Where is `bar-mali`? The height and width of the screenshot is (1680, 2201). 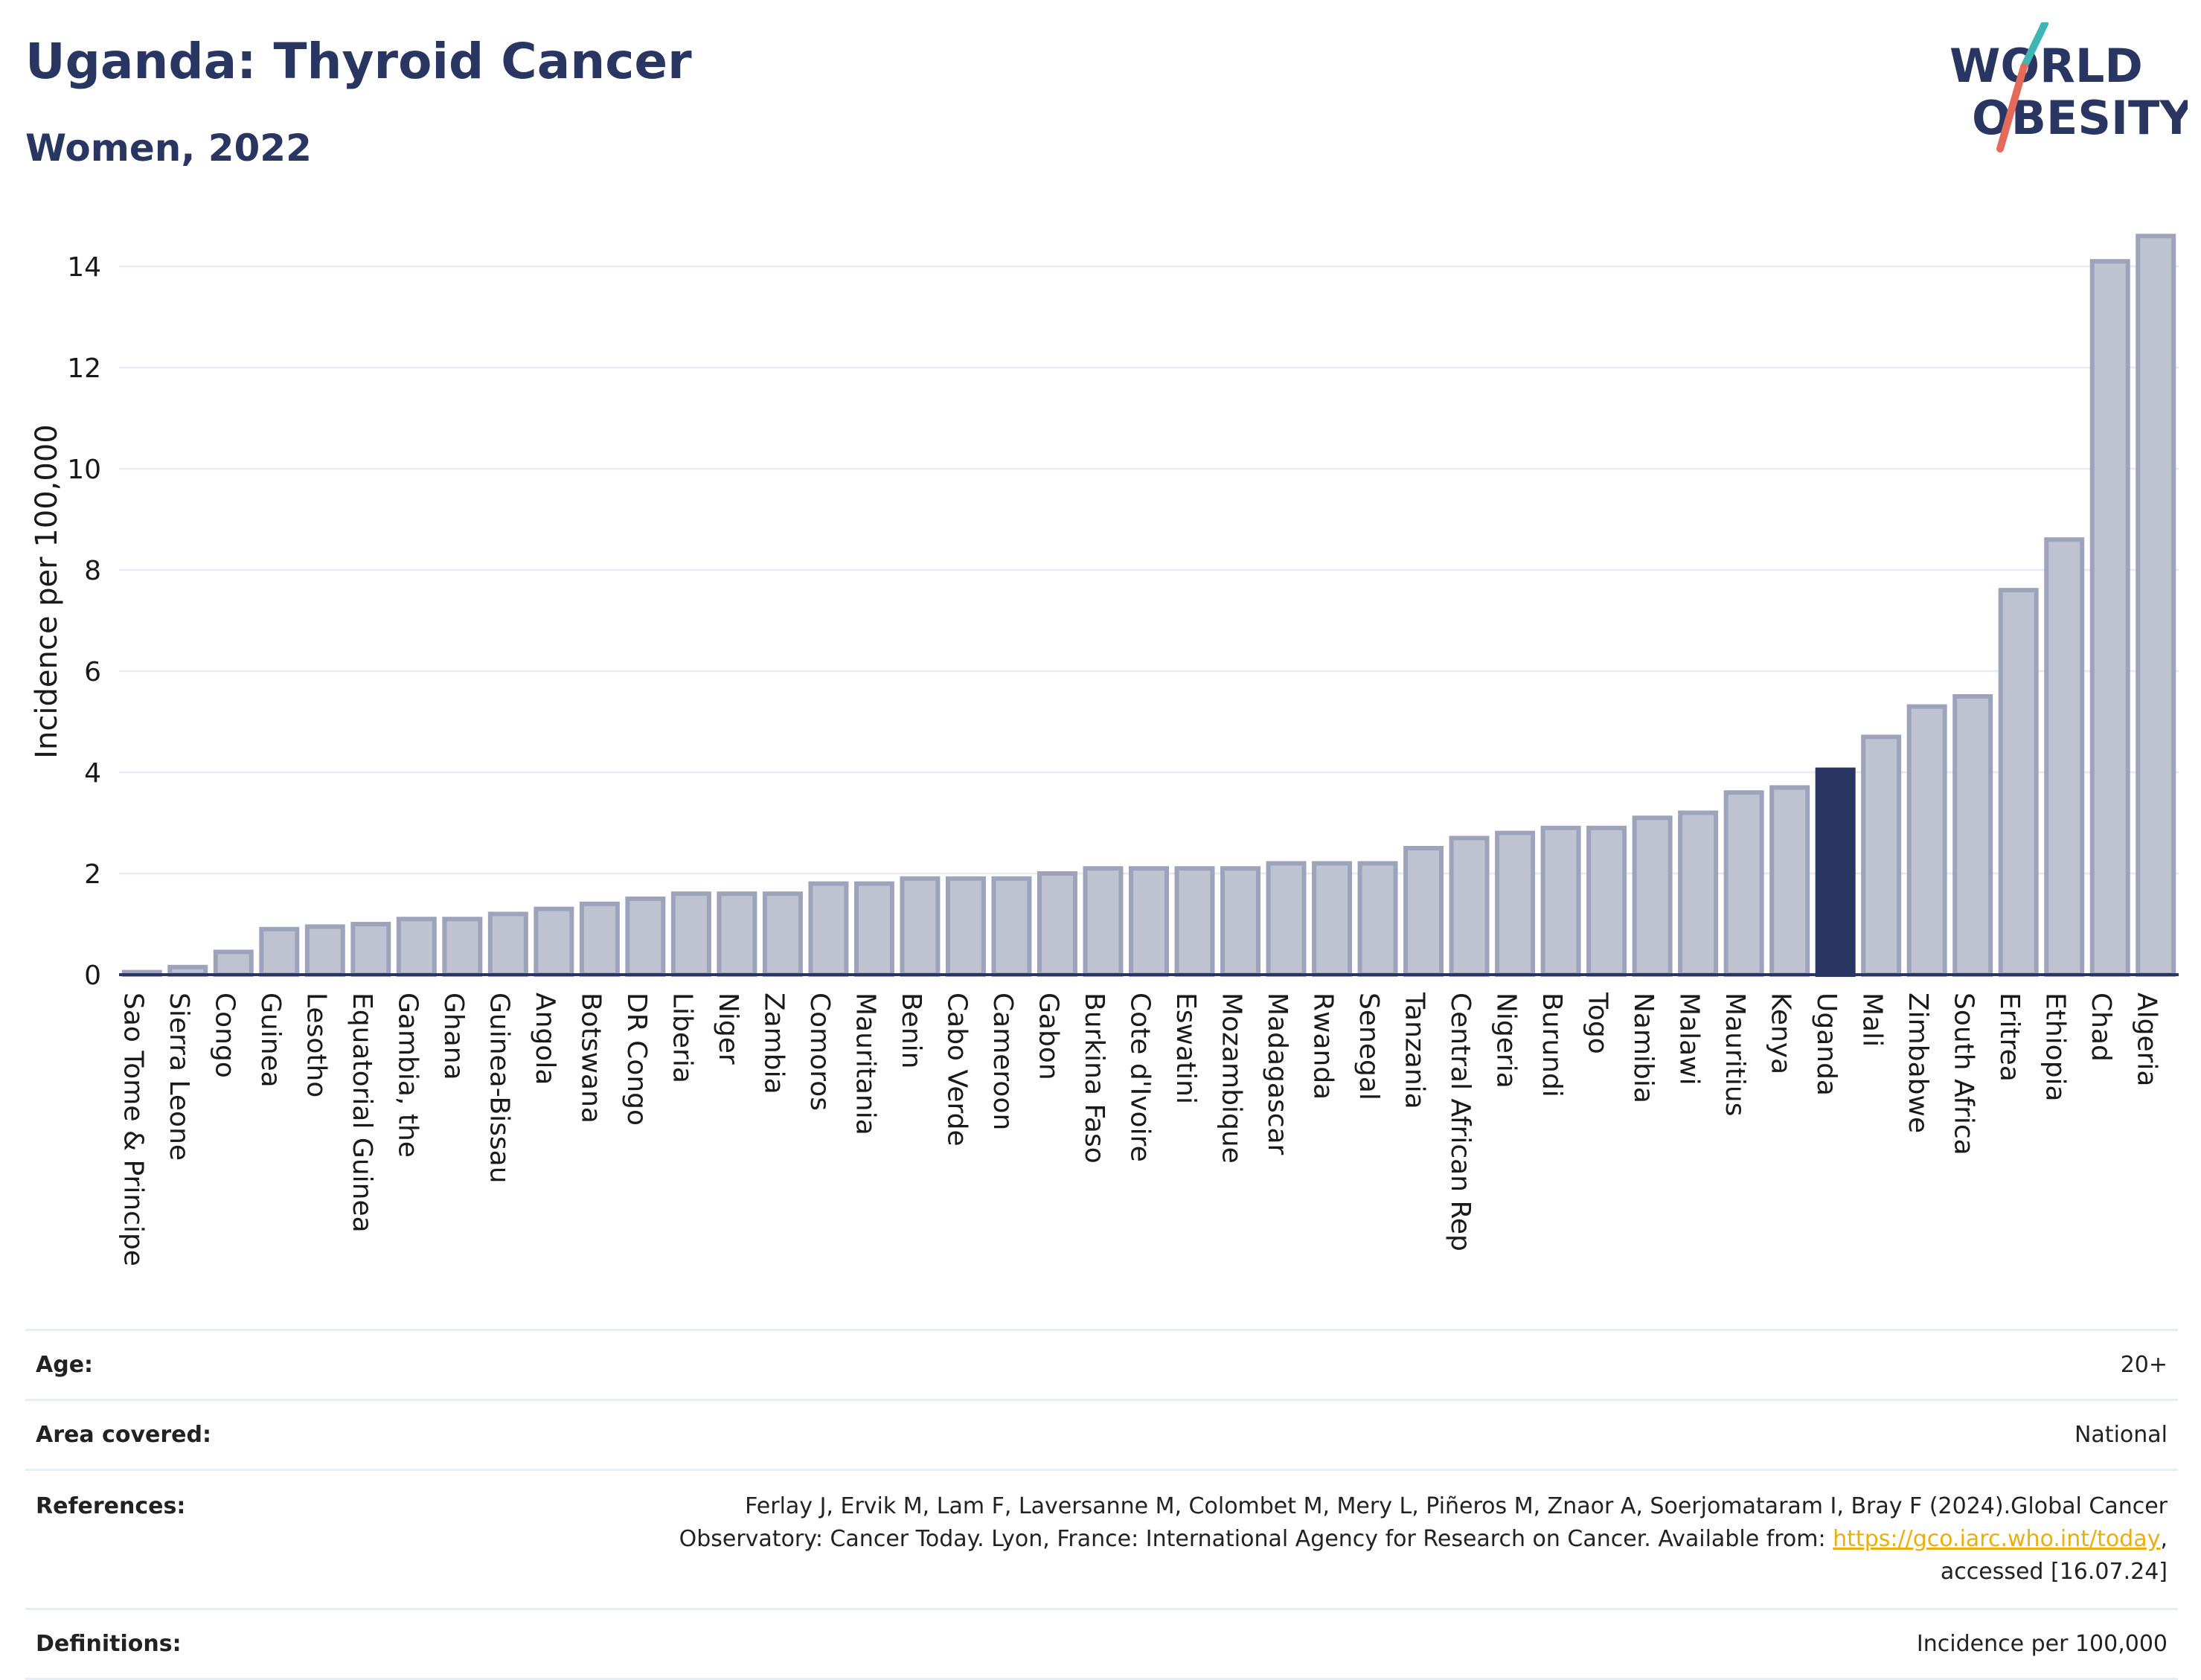 bar-mali is located at coordinates (1881, 856).